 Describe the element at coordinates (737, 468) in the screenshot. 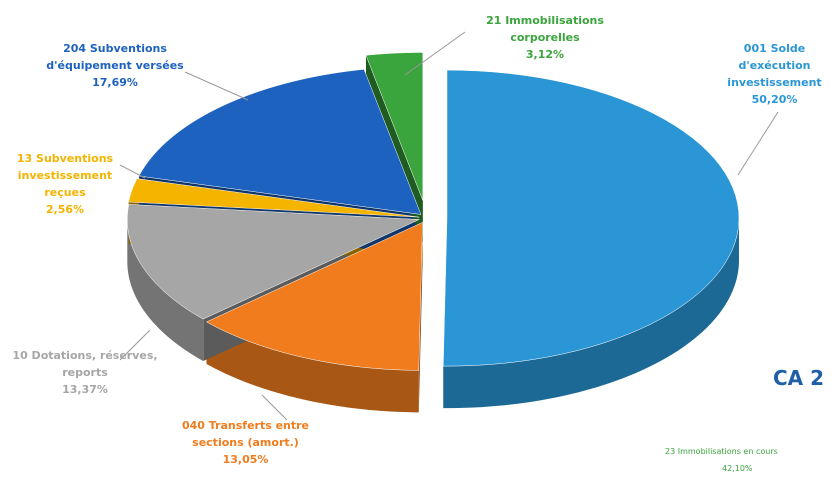

I see `annotation: 42,10%` at that location.